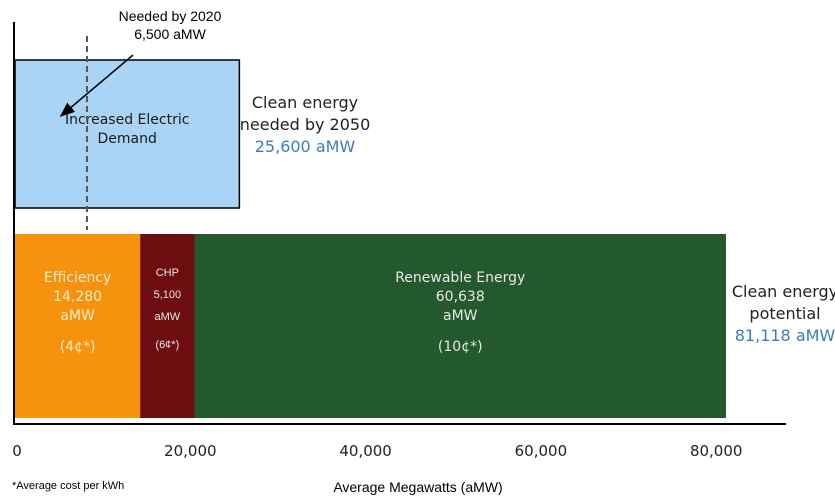  Describe the element at coordinates (460, 278) in the screenshot. I see `bar-segment-label: Renewable Energy` at that location.